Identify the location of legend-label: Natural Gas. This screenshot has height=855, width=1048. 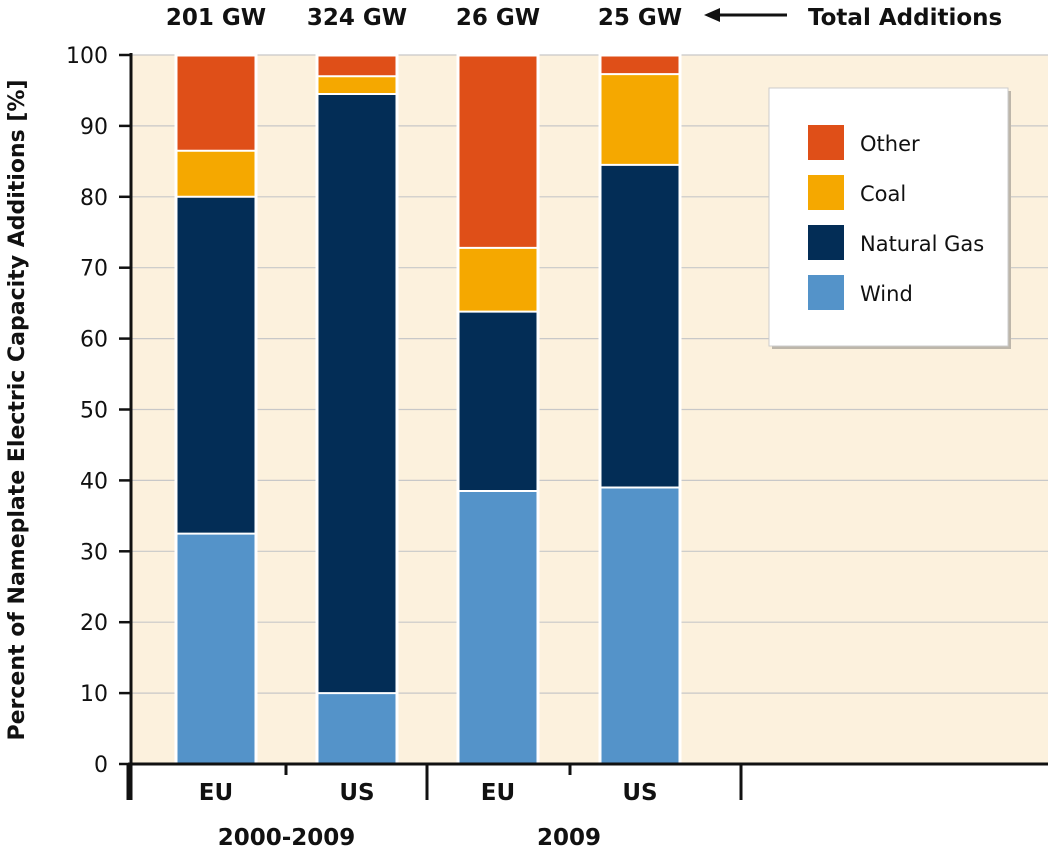
(922, 244).